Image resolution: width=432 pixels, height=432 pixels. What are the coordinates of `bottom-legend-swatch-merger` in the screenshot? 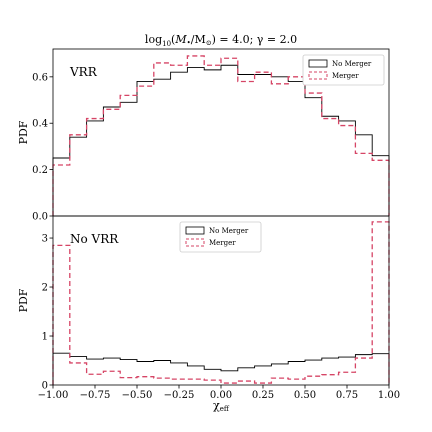 It's located at (195, 242).